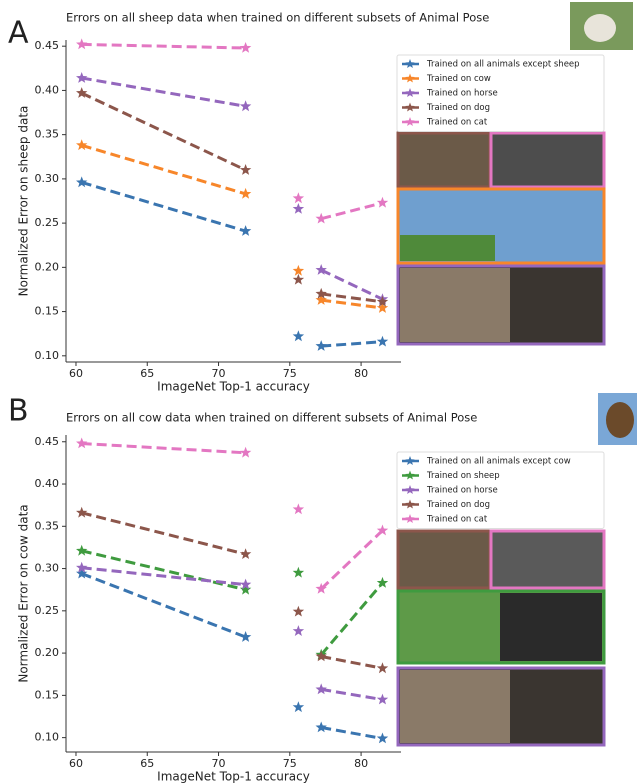 The height and width of the screenshot is (784, 637). Describe the element at coordinates (18, 411) in the screenshot. I see `panel-letter: B` at that location.